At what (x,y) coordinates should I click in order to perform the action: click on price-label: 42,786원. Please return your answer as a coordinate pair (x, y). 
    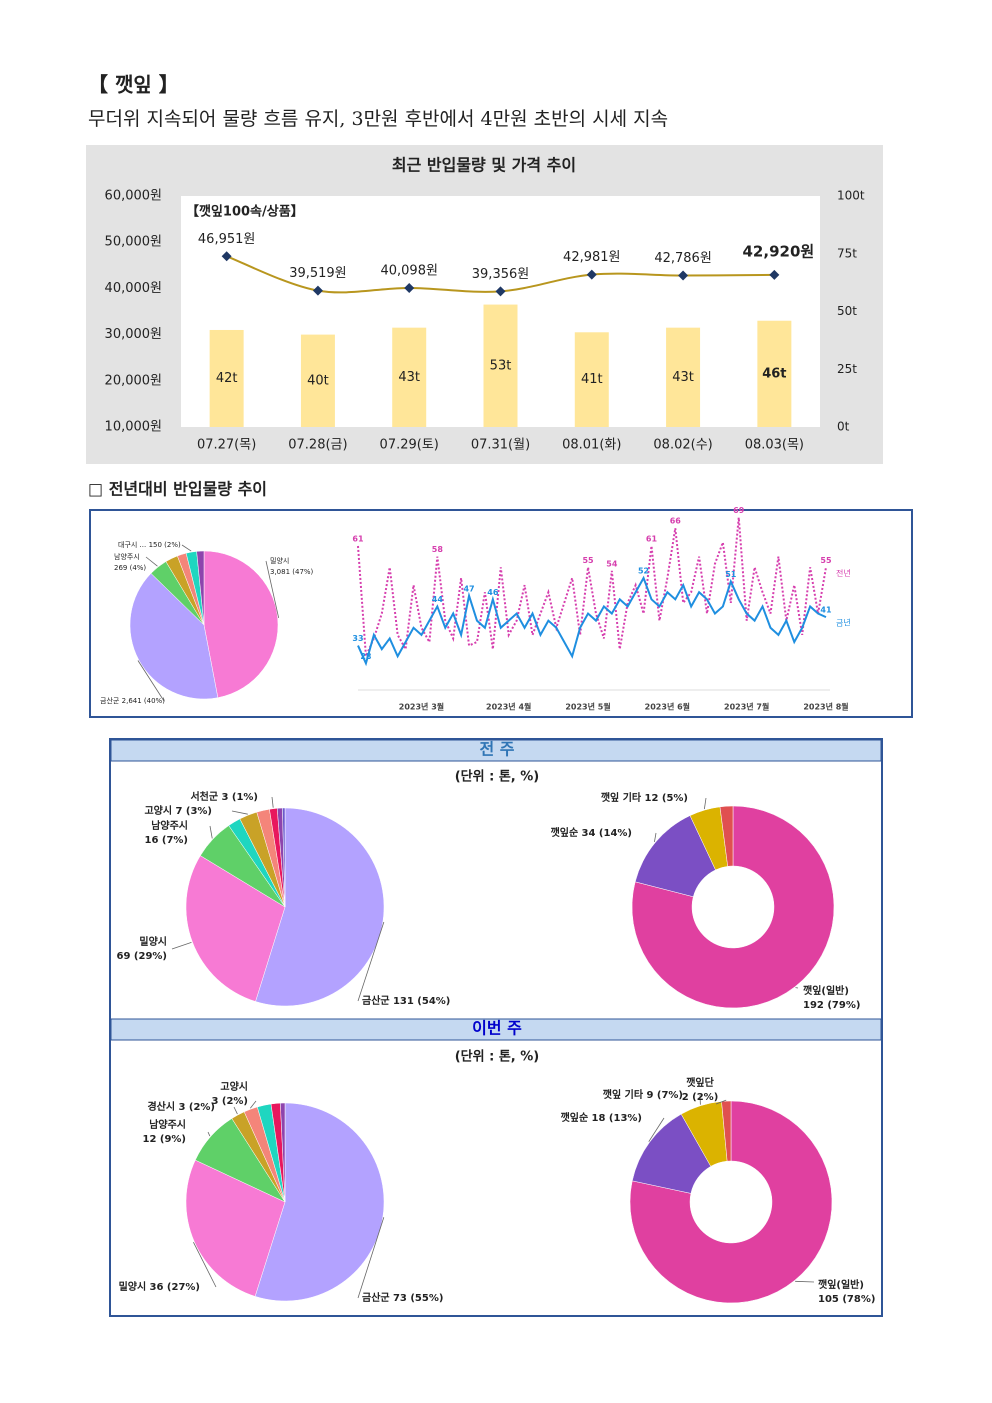
    Looking at the image, I should click on (682, 258).